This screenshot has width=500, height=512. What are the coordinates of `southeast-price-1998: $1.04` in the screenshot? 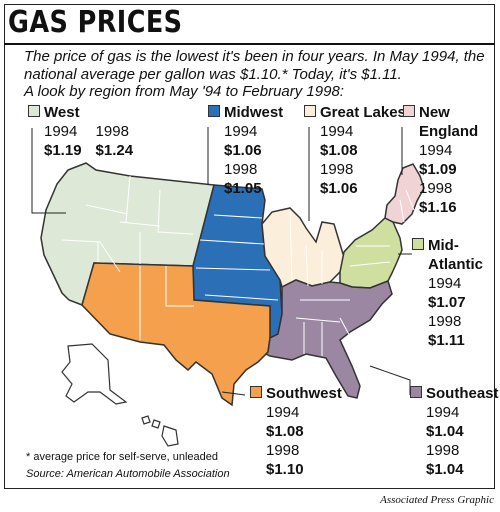 It's located at (445, 469).